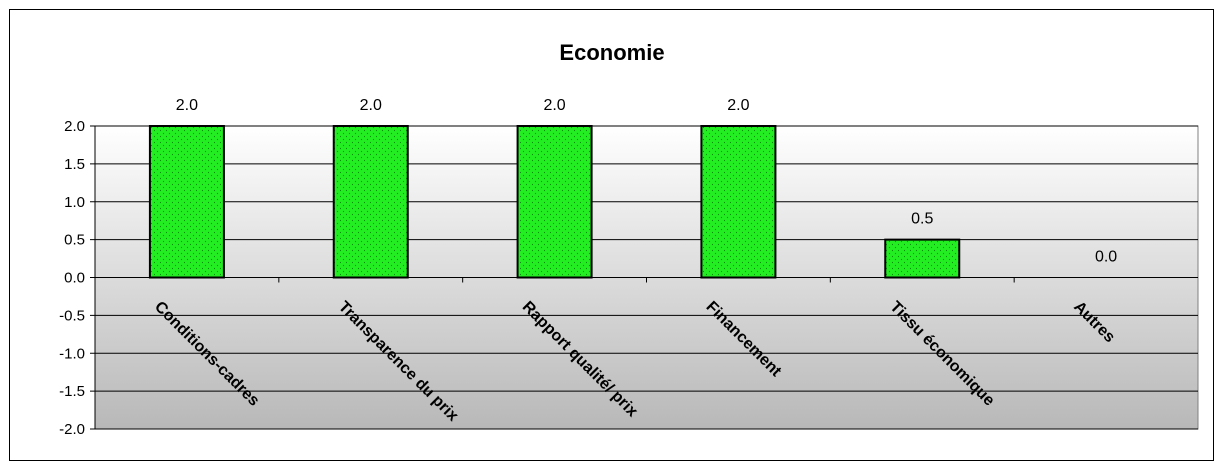  I want to click on y-tick-label: 0.5, so click(74, 240).